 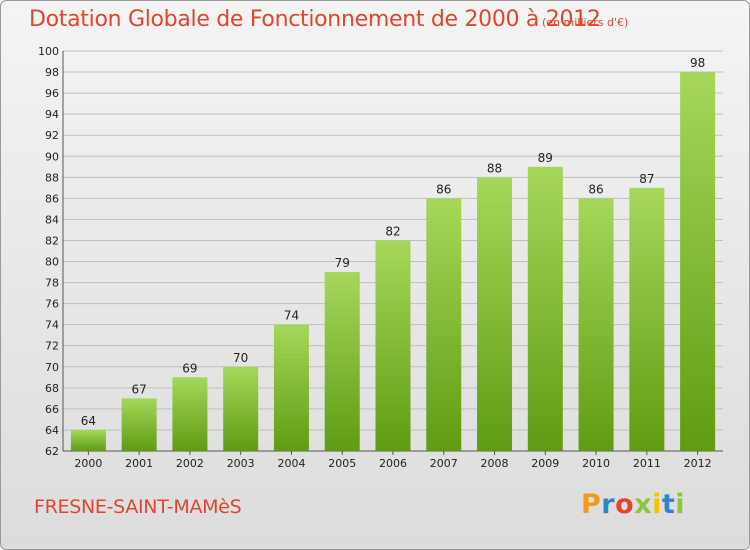 I want to click on bar-2011, so click(x=647, y=319).